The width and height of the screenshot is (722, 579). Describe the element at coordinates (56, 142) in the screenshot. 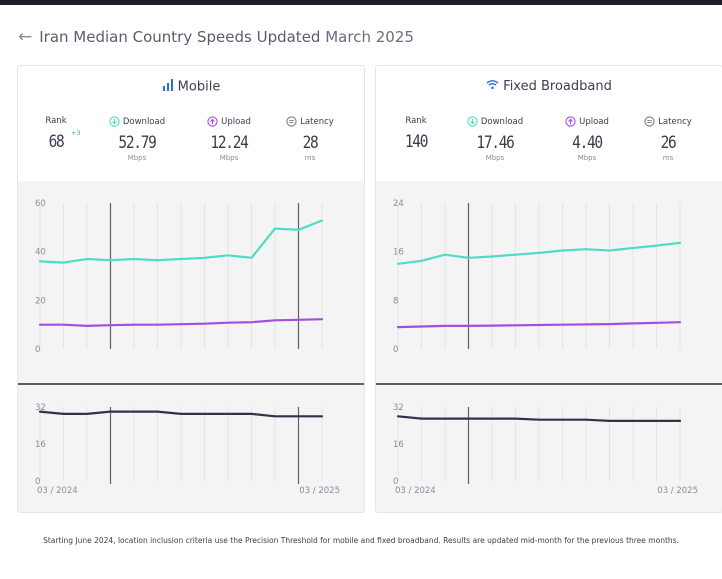

I see `rank-value: 68` at that location.